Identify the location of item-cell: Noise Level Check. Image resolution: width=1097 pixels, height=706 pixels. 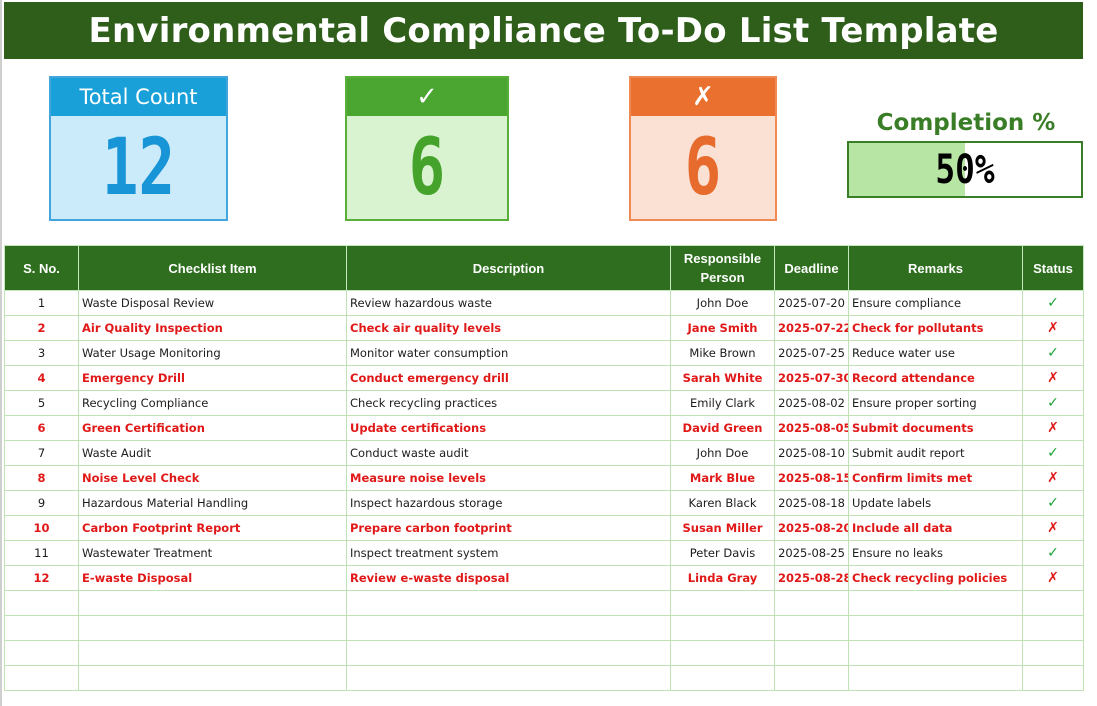
(212, 478).